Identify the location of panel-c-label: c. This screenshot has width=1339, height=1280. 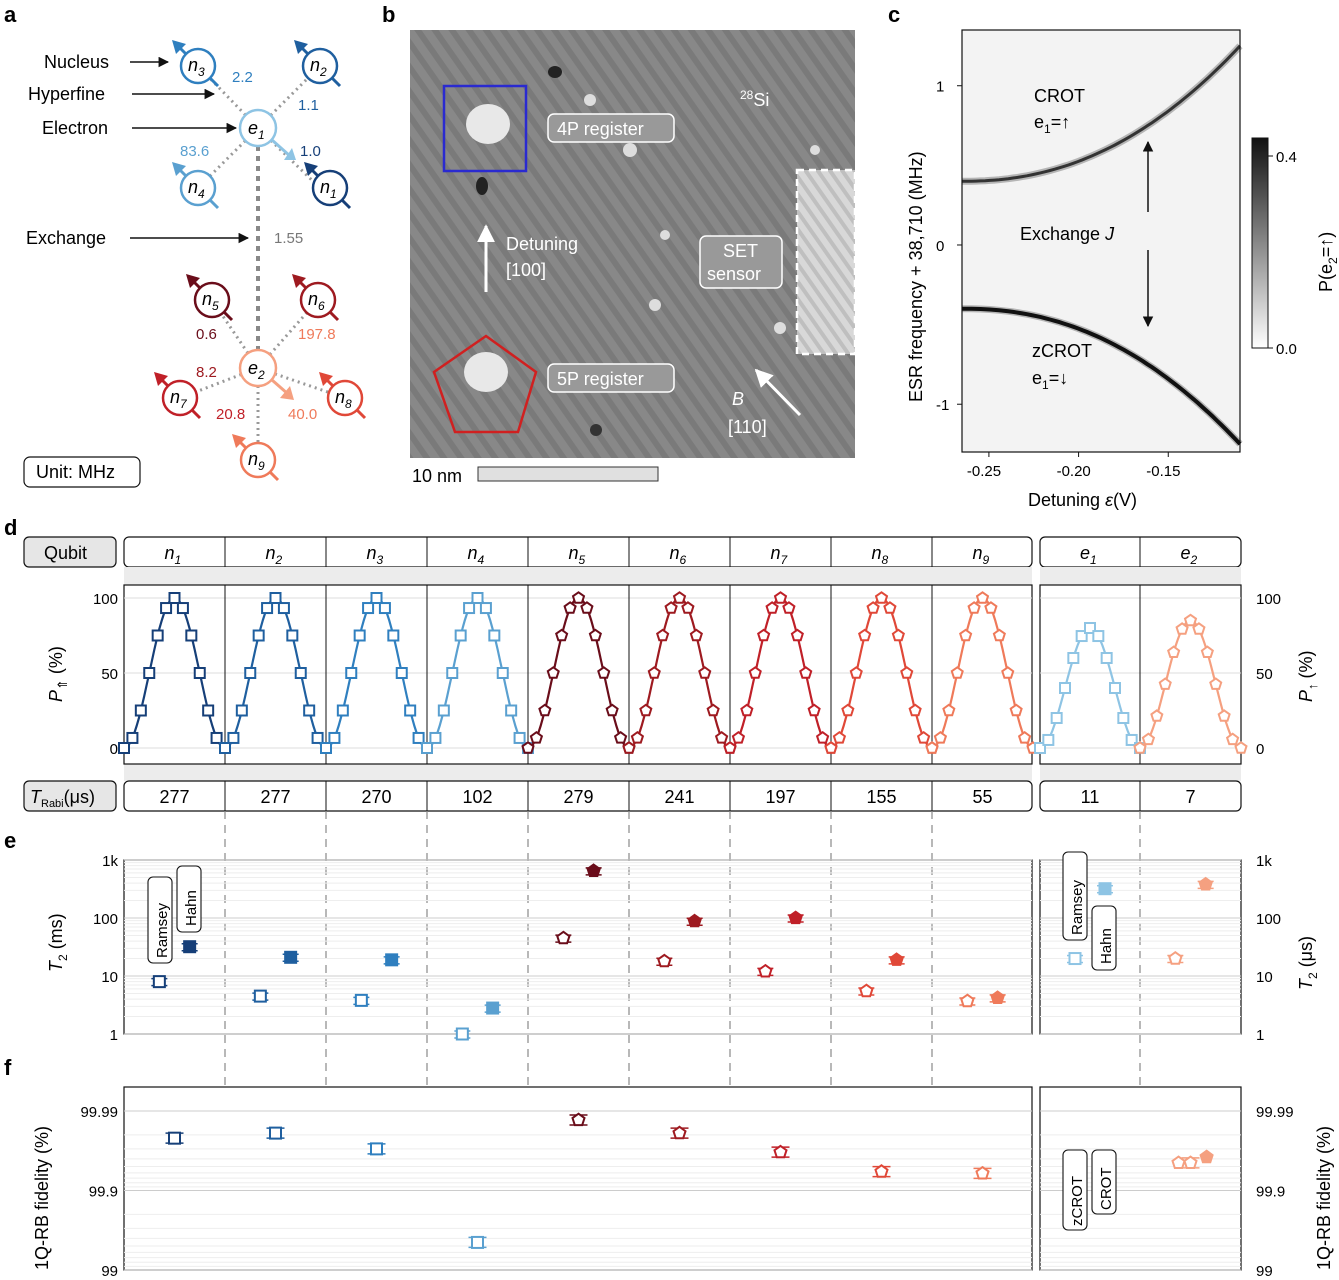
(894, 14).